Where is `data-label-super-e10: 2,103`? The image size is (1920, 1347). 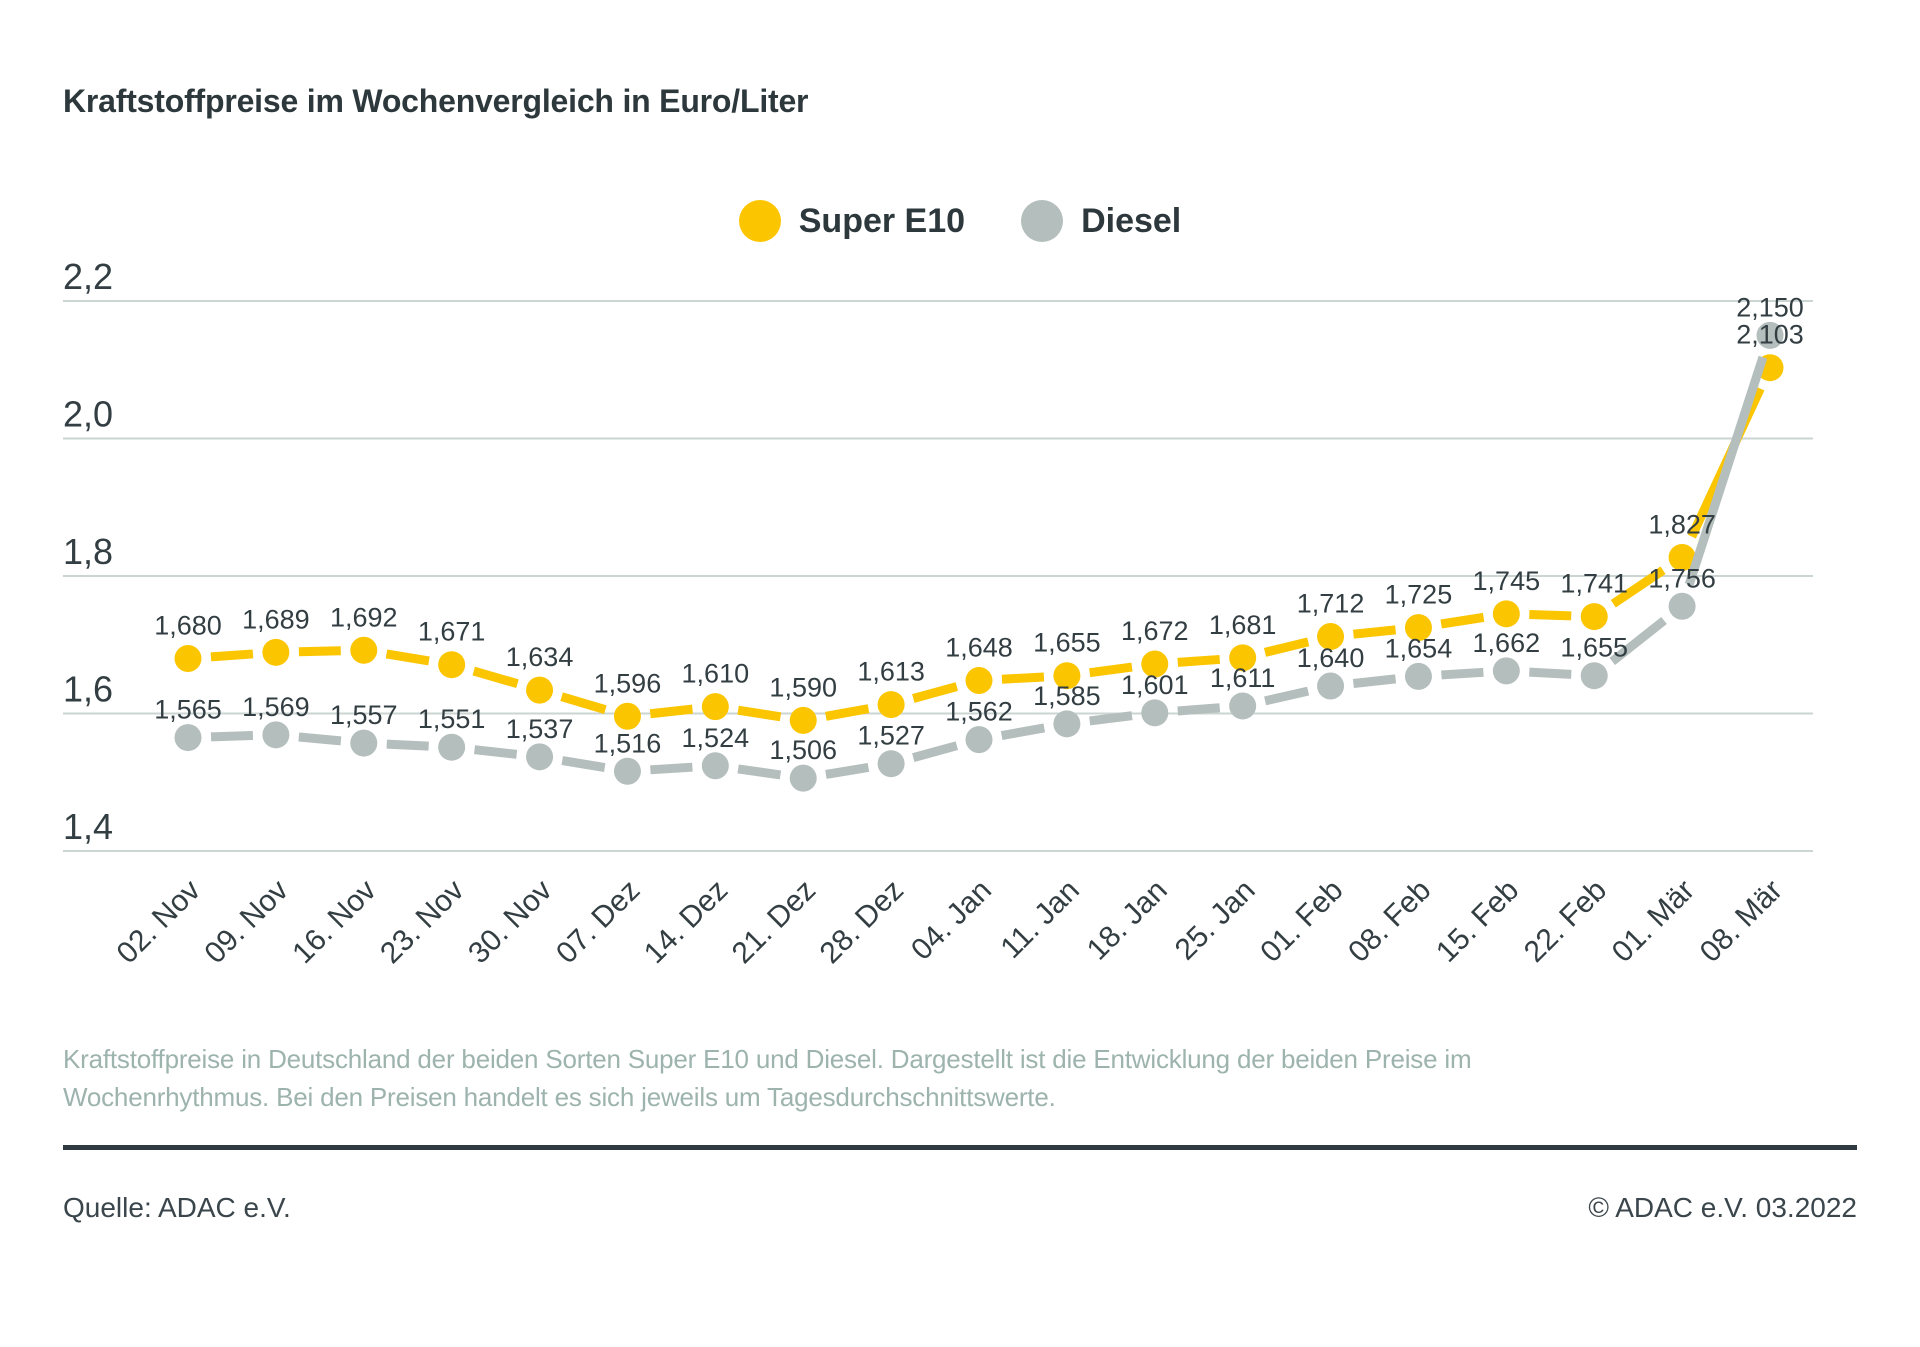 data-label-super-e10: 2,103 is located at coordinates (1770, 335).